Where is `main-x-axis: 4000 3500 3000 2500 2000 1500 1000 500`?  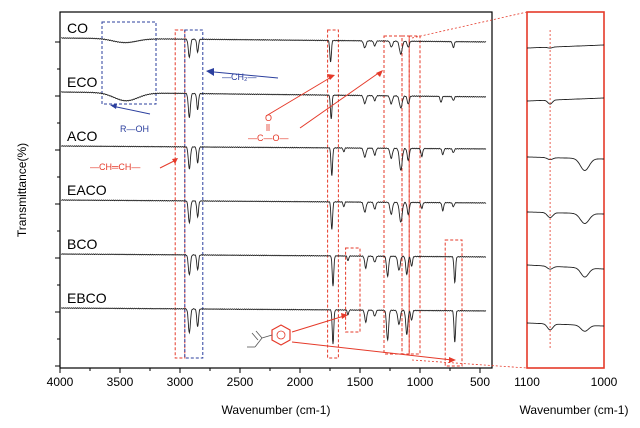 main-x-axis: 4000 3500 3000 2500 2000 1500 1000 500 is located at coordinates (268, 378).